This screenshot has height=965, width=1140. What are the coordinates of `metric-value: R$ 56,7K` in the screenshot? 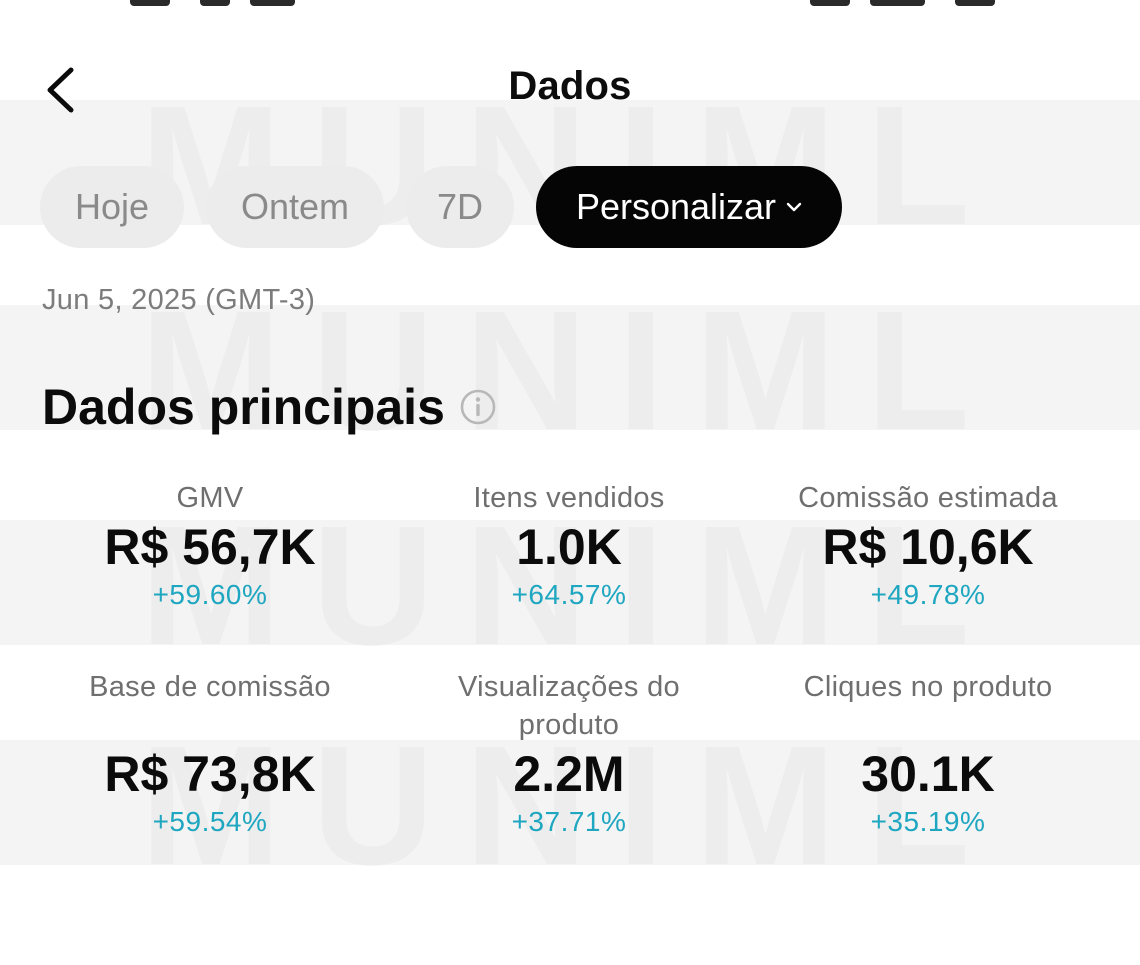 It's located at (210, 547).